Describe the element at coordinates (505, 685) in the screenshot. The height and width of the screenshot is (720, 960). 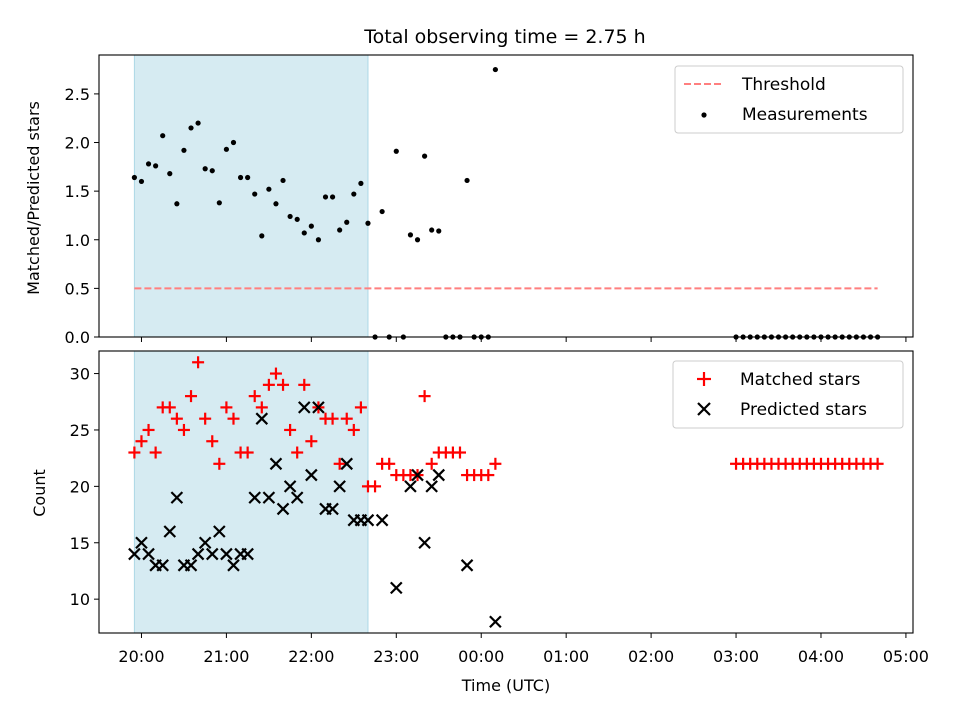
I see `x-axis-label: Time (UTC)` at that location.